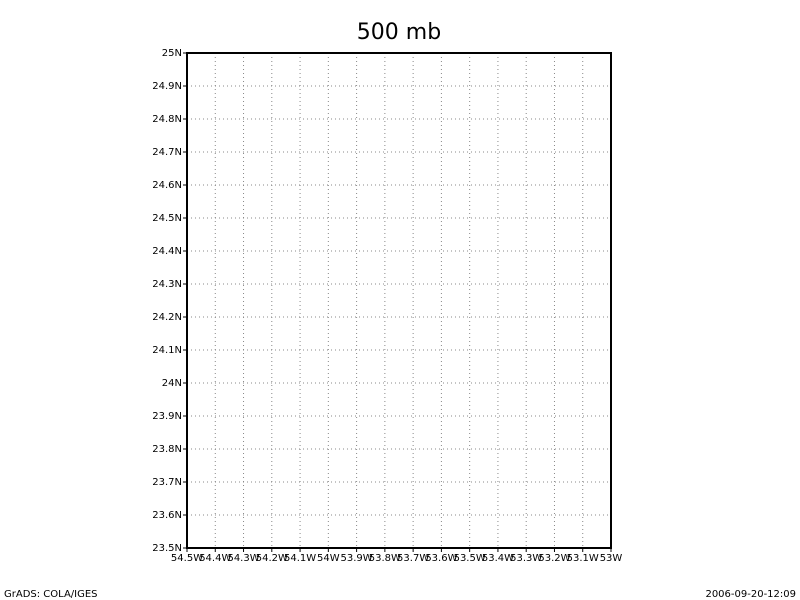 The image size is (800, 600). I want to click on x-tick-label: 53.4W, so click(498, 558).